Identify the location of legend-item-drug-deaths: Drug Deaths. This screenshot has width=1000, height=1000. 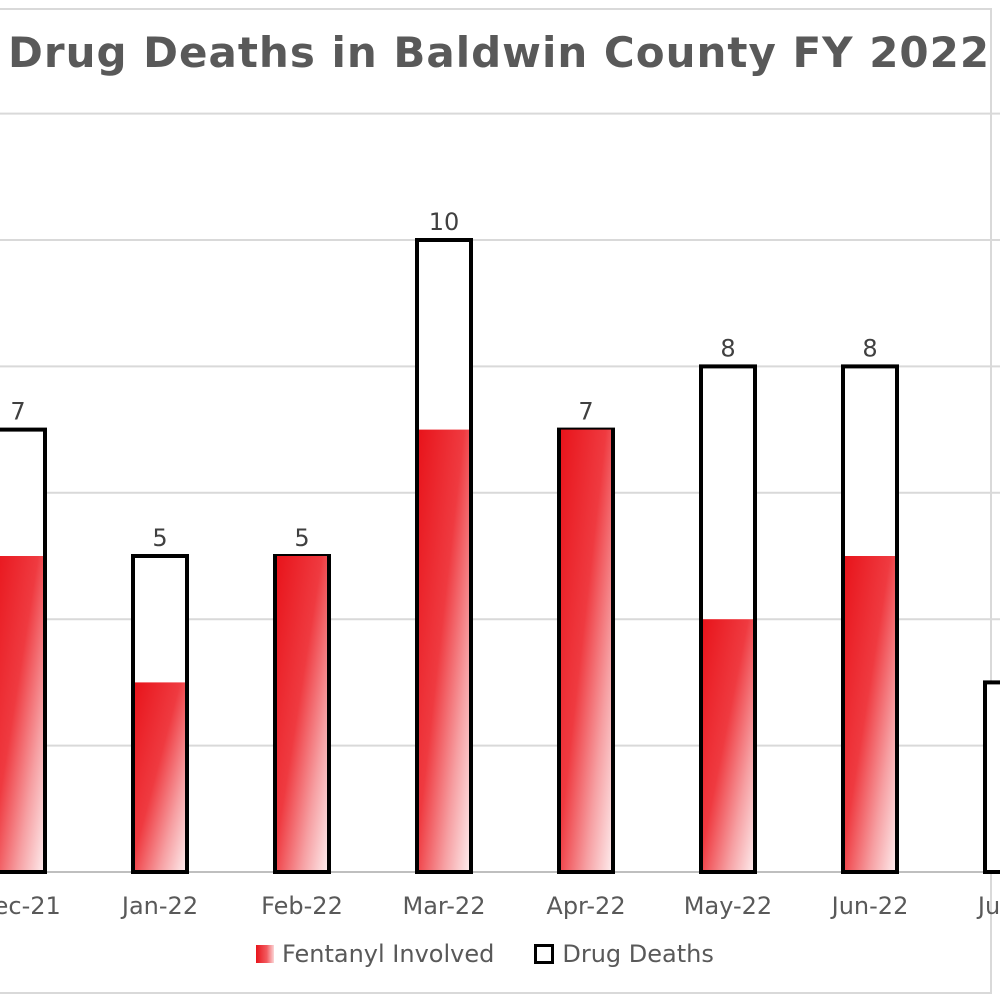
(624, 954).